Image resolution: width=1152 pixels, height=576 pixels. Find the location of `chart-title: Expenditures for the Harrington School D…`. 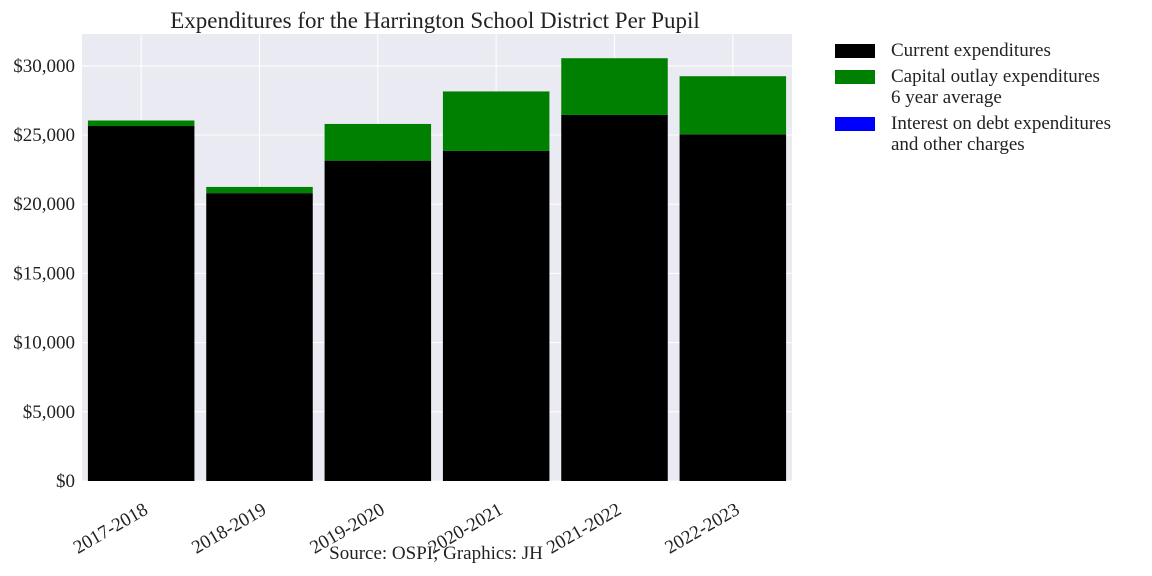

chart-title: Expenditures for the Harrington School D… is located at coordinates (435, 20).